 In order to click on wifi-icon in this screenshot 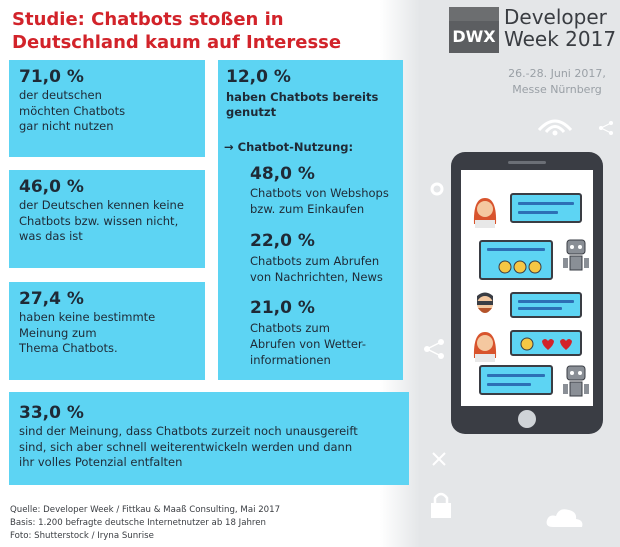, I will do `click(555, 127)`.